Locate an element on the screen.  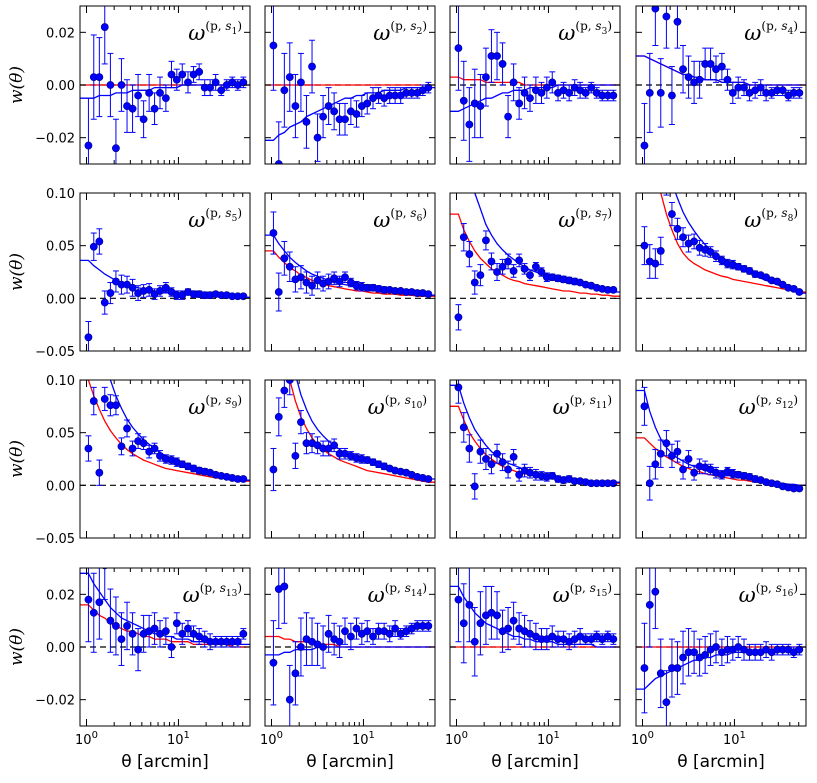
x-tick-label: 101 is located at coordinates (548, 739).